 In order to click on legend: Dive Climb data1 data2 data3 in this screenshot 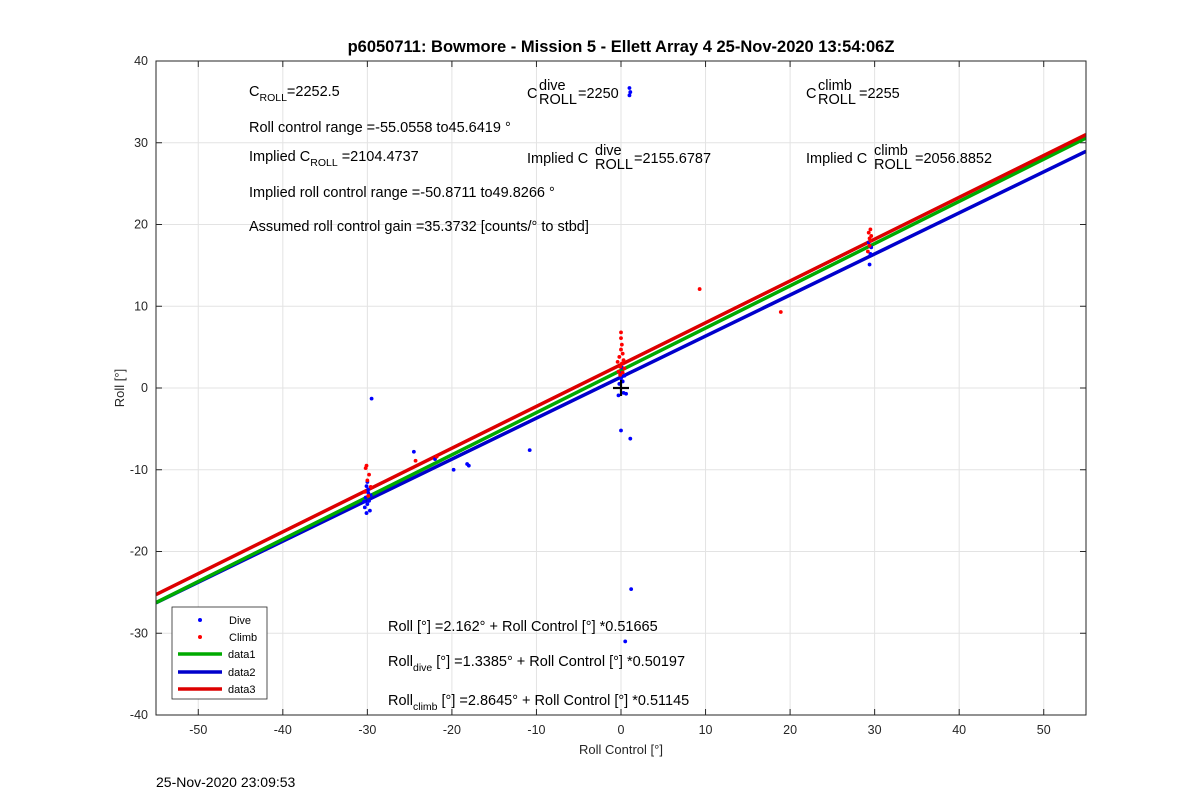, I will do `click(219, 653)`.